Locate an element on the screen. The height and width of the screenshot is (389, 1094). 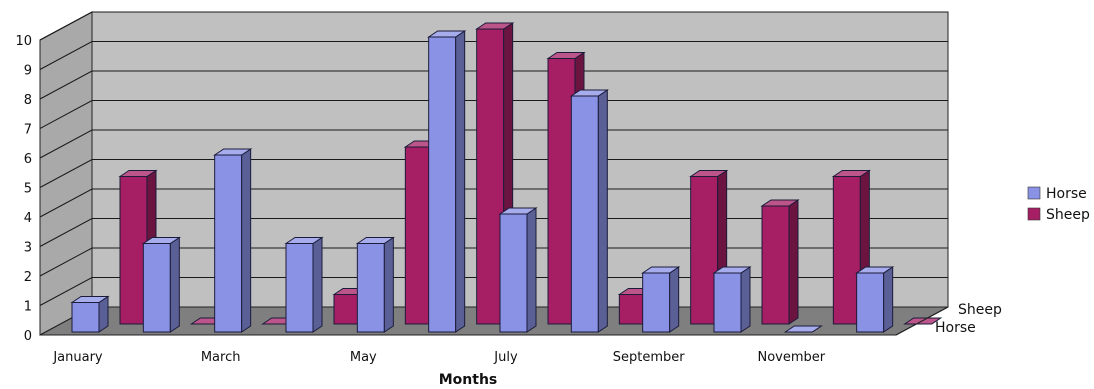
x-tick-label: May is located at coordinates (363, 357).